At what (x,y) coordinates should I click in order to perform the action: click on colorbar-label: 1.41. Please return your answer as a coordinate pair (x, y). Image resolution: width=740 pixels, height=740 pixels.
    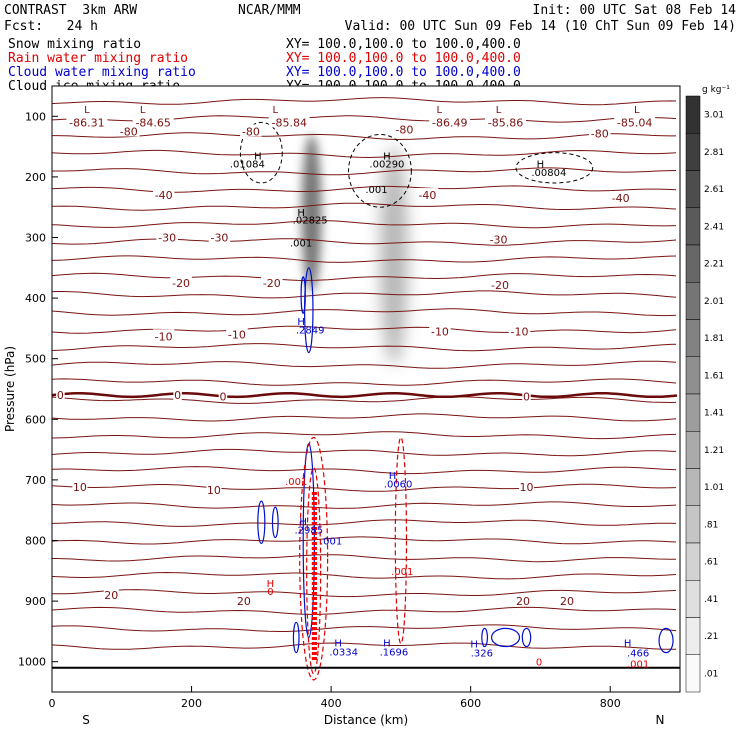
    Looking at the image, I should click on (714, 414).